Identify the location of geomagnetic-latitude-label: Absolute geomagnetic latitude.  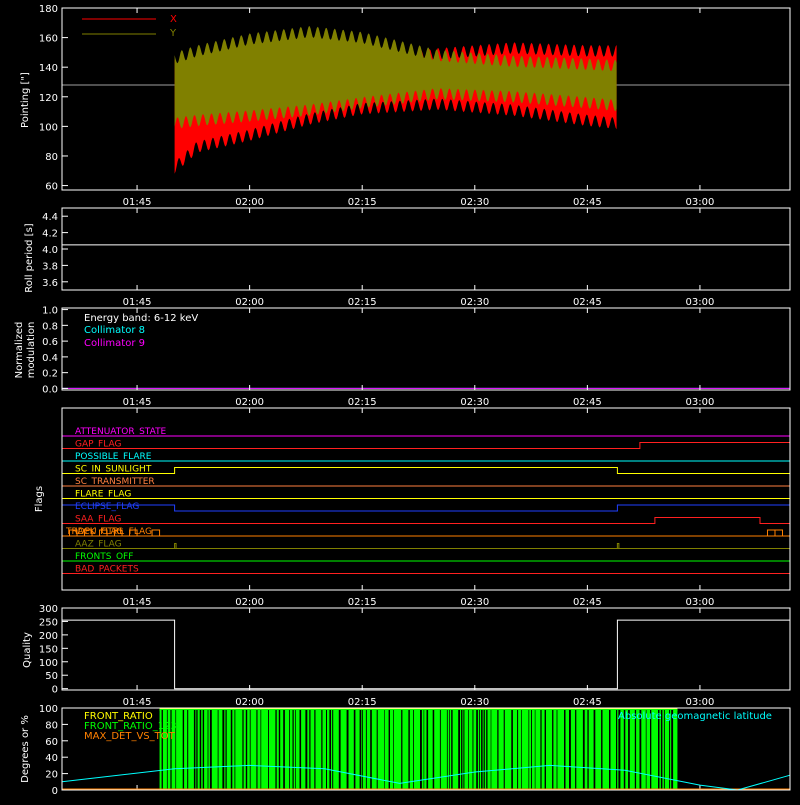
(695, 716).